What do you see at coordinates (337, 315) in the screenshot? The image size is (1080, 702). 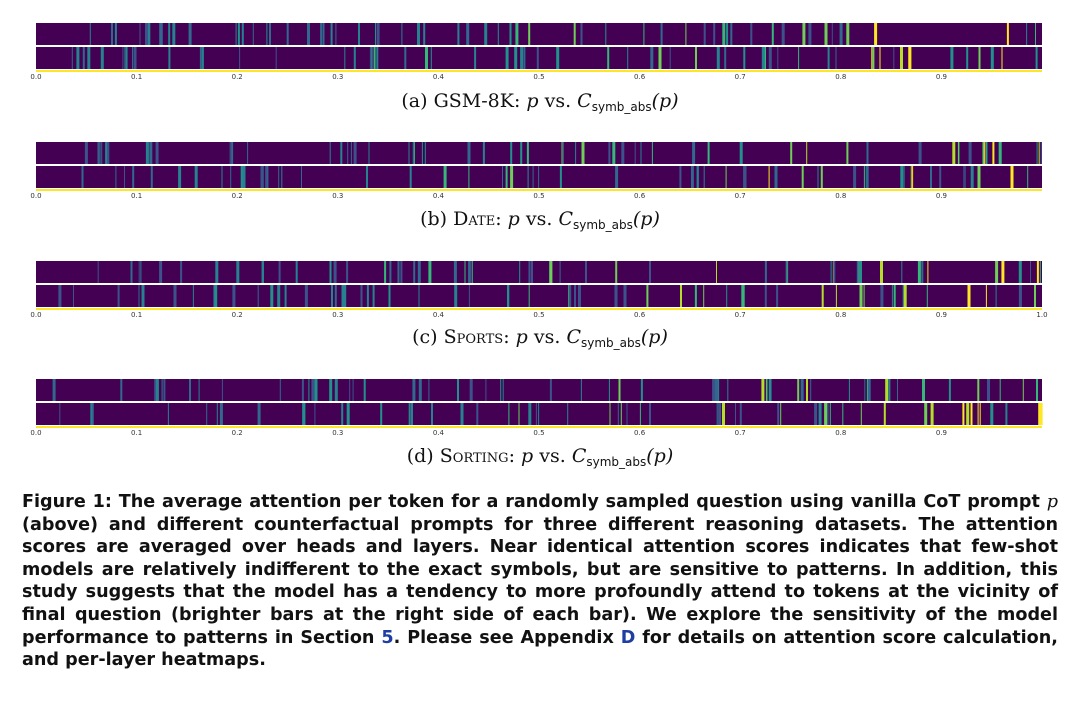 I see `tick-label: 0.3` at bounding box center [337, 315].